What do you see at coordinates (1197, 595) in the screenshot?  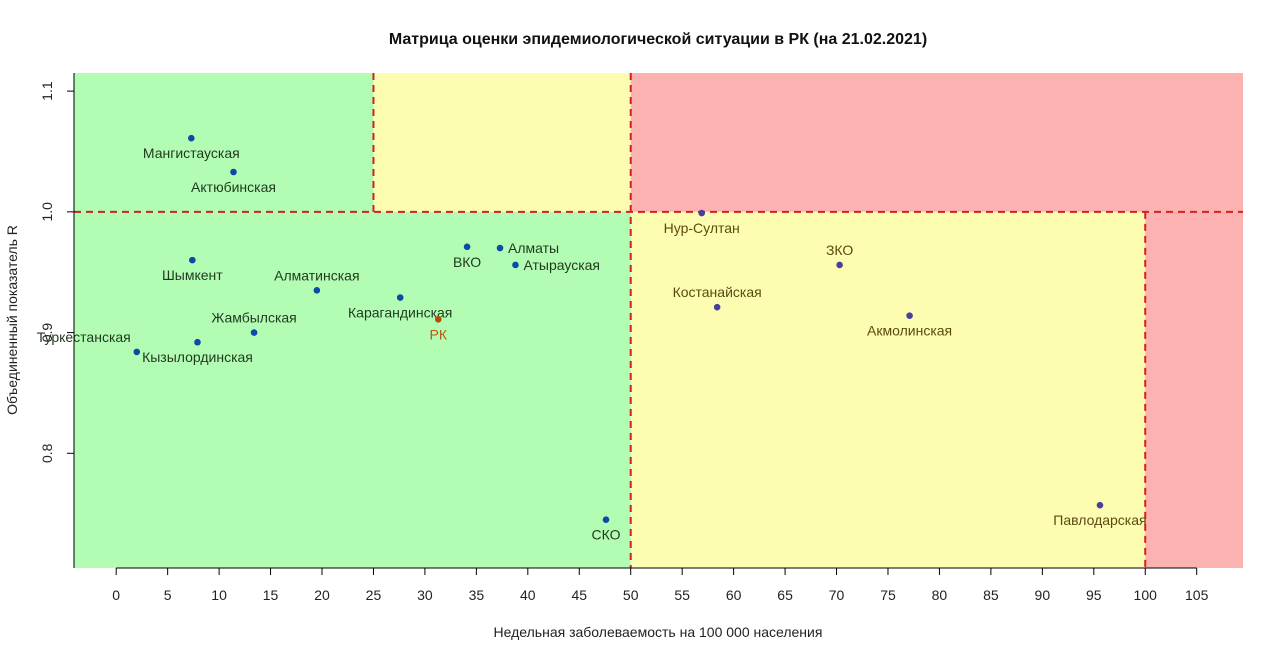 I see `x-tick-label-105: 105` at bounding box center [1197, 595].